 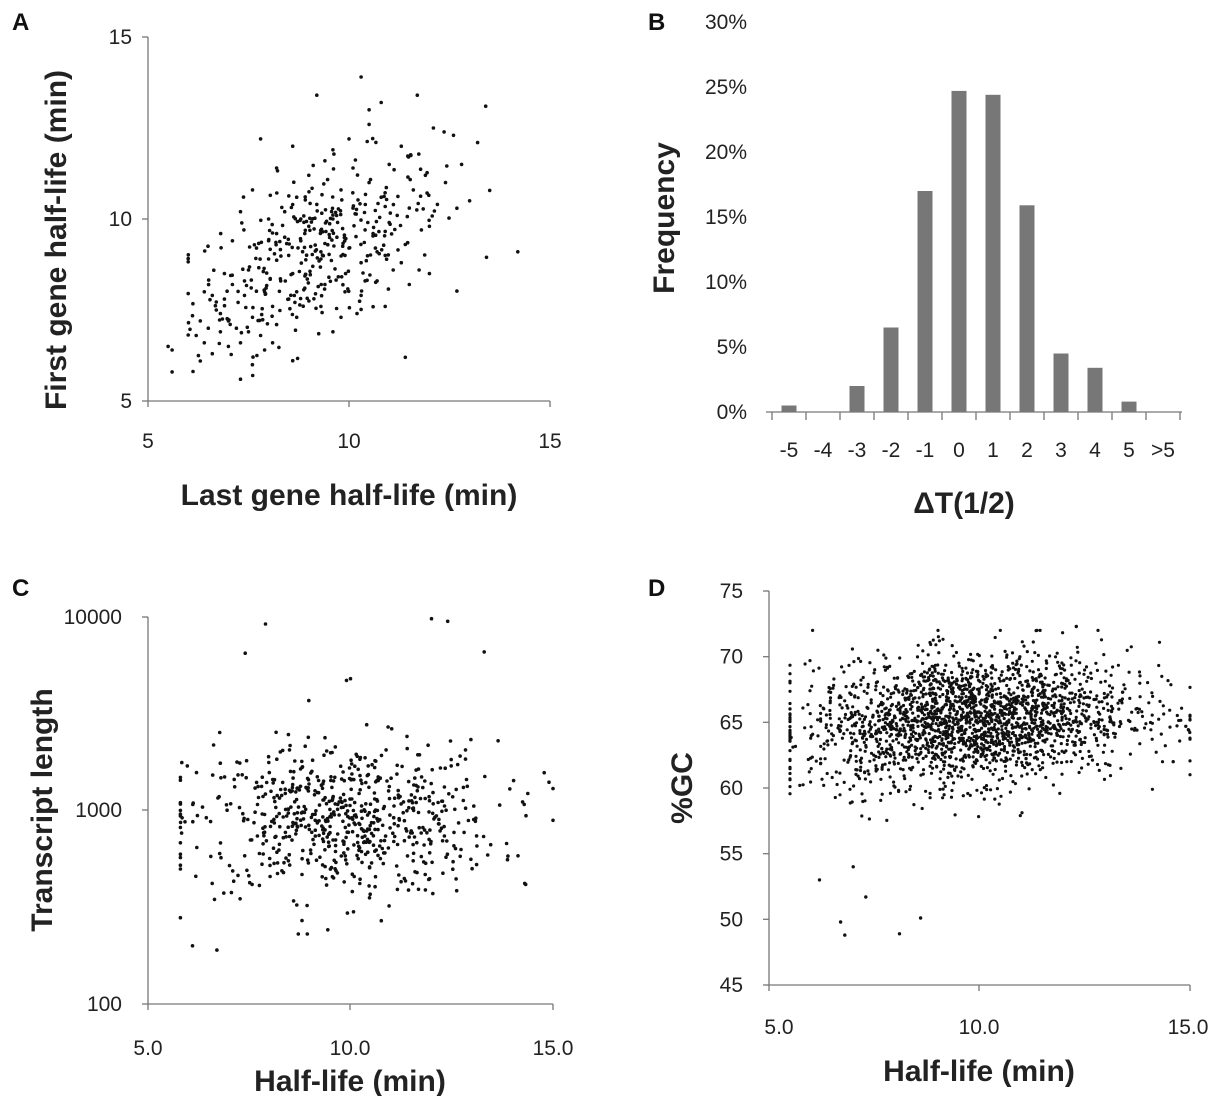 I want to click on panel-label-b: B, so click(x=656, y=22).